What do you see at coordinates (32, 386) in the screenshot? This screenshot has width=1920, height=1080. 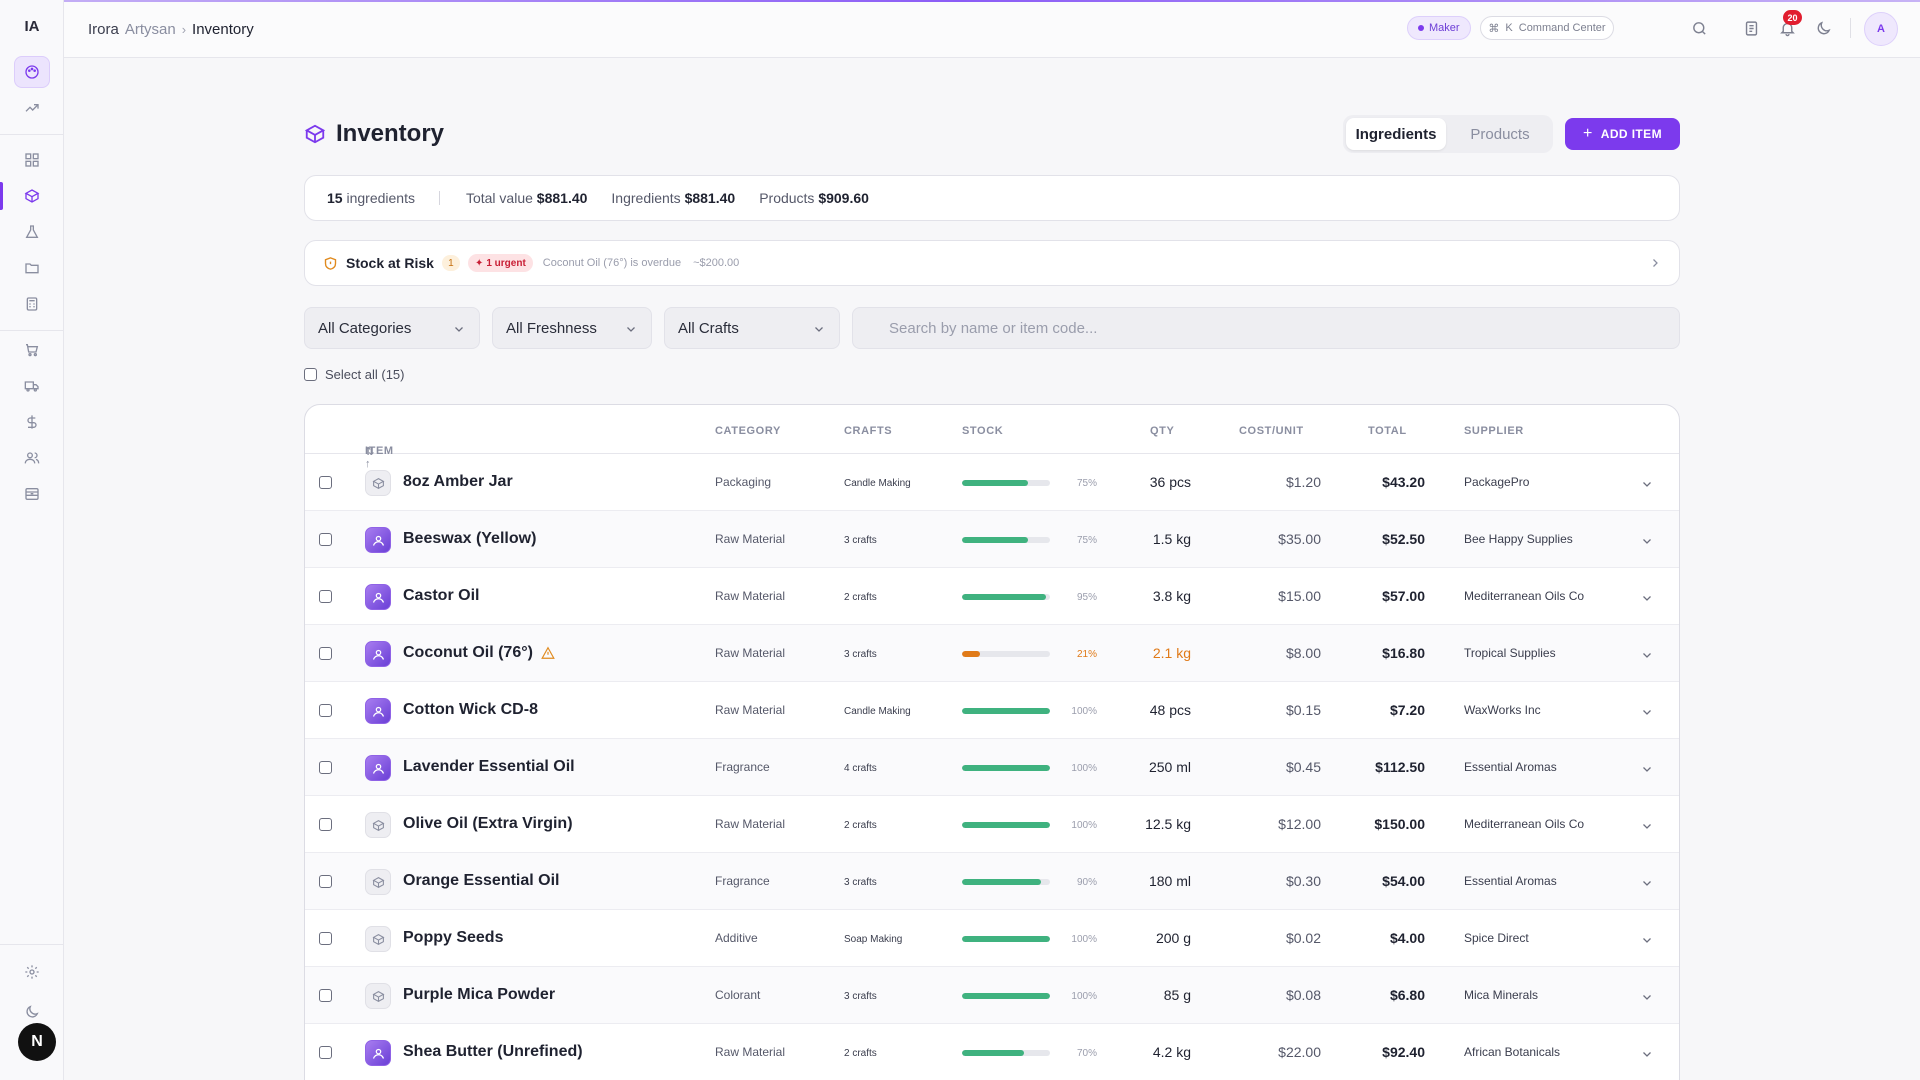 I see `truck-icon` at bounding box center [32, 386].